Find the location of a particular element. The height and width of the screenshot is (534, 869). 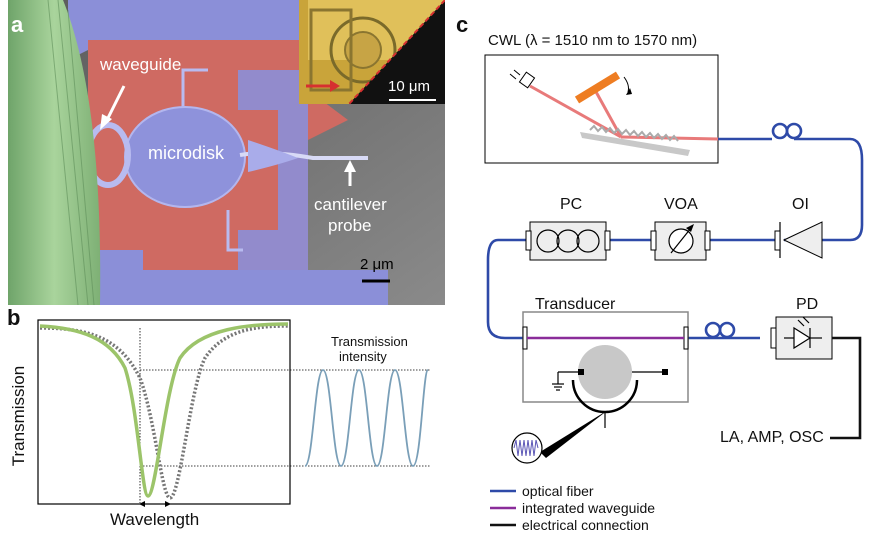

diffraction-grating is located at coordinates (635, 144).